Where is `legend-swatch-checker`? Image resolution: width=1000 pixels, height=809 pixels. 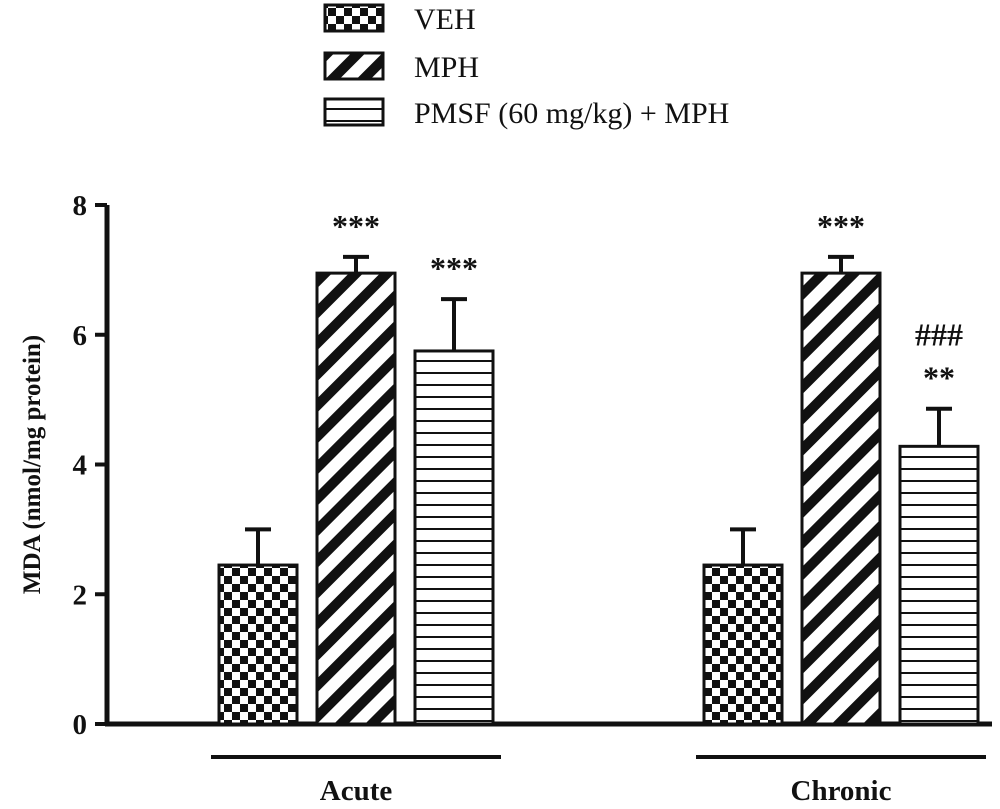 legend-swatch-checker is located at coordinates (354, 18).